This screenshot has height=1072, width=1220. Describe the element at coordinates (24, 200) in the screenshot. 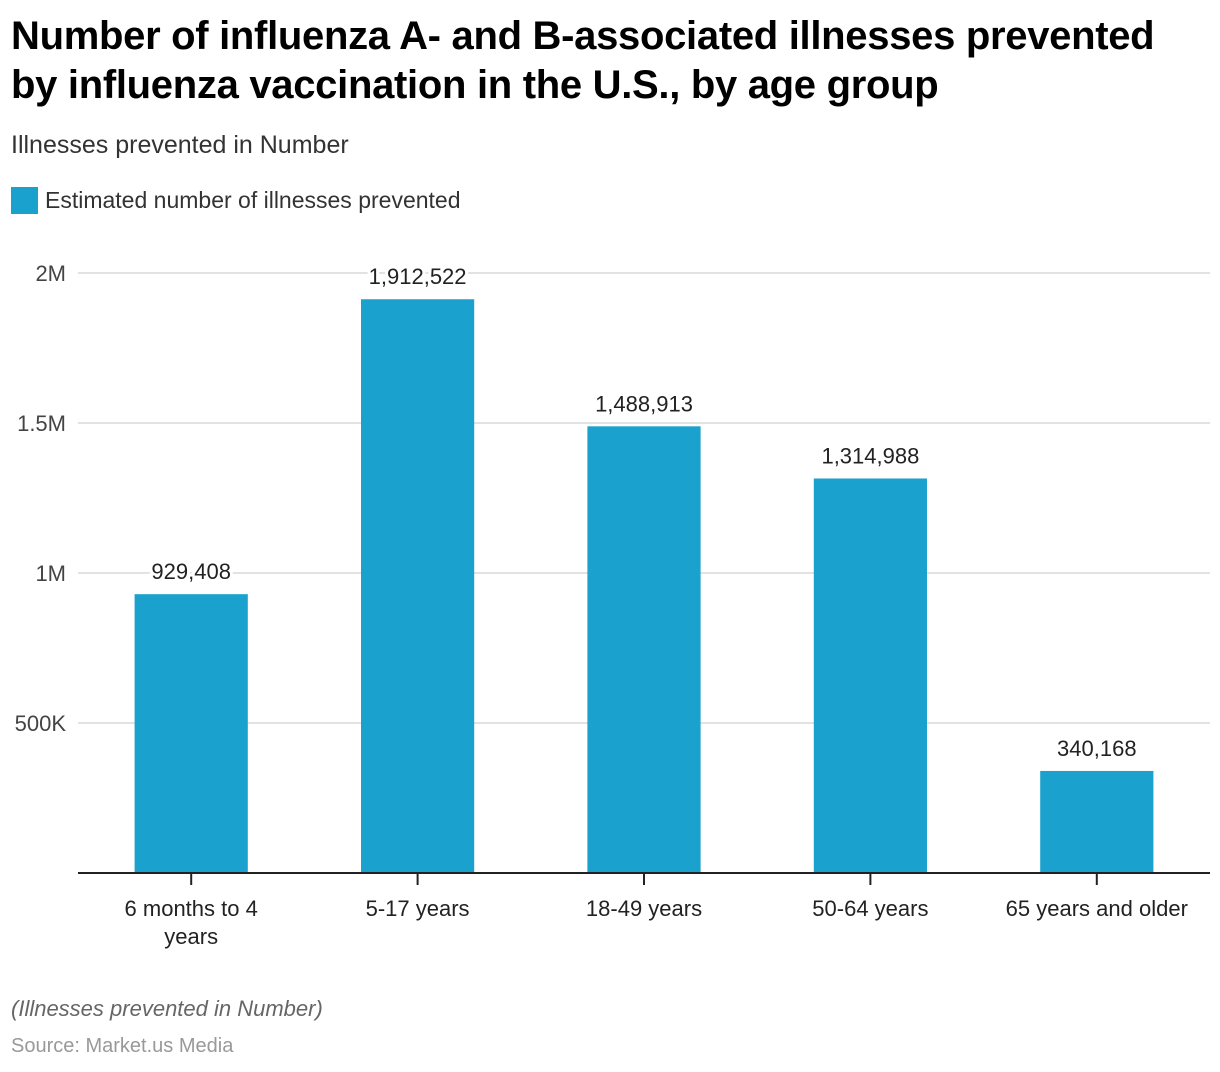

I see `legend-swatch` at that location.